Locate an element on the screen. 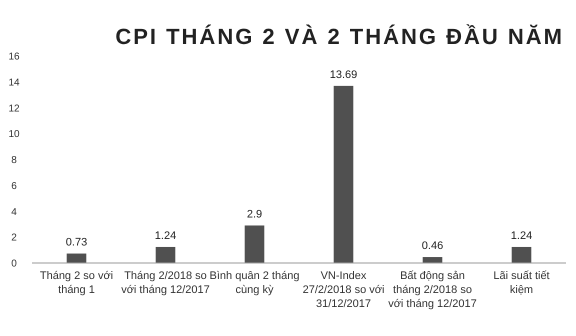 The height and width of the screenshot is (336, 576). y-tick-label: 12 is located at coordinates (14, 108).